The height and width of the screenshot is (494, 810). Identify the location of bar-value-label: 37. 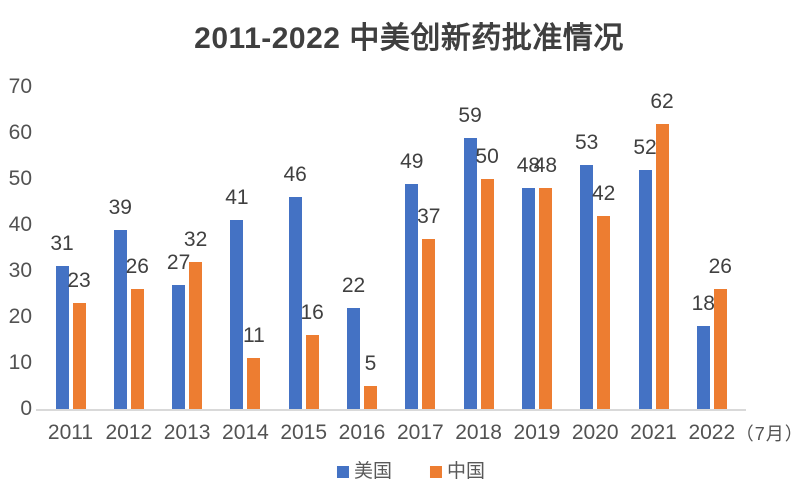
(429, 216).